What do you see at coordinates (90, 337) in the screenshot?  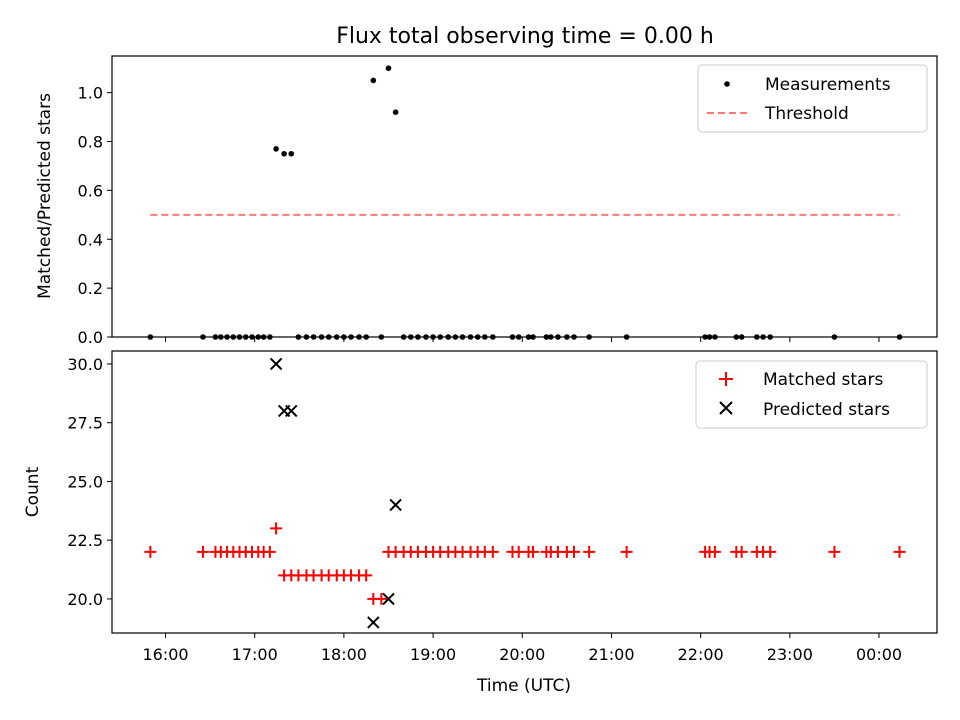 I see `top-y-tick-label: 0.0` at bounding box center [90, 337].